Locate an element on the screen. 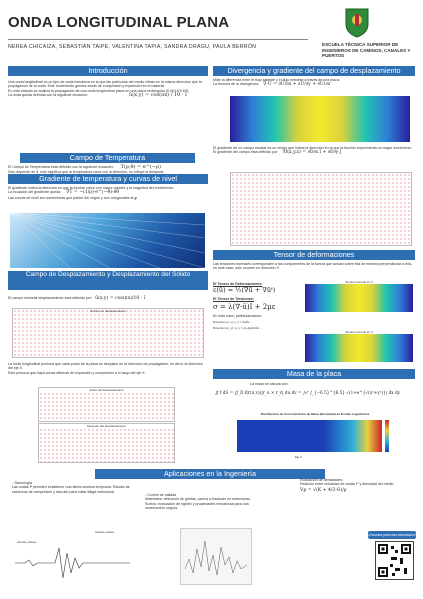 This screenshot has height=599, width=423. apps-c1-title: - Sismología is located at coordinates (22, 483).